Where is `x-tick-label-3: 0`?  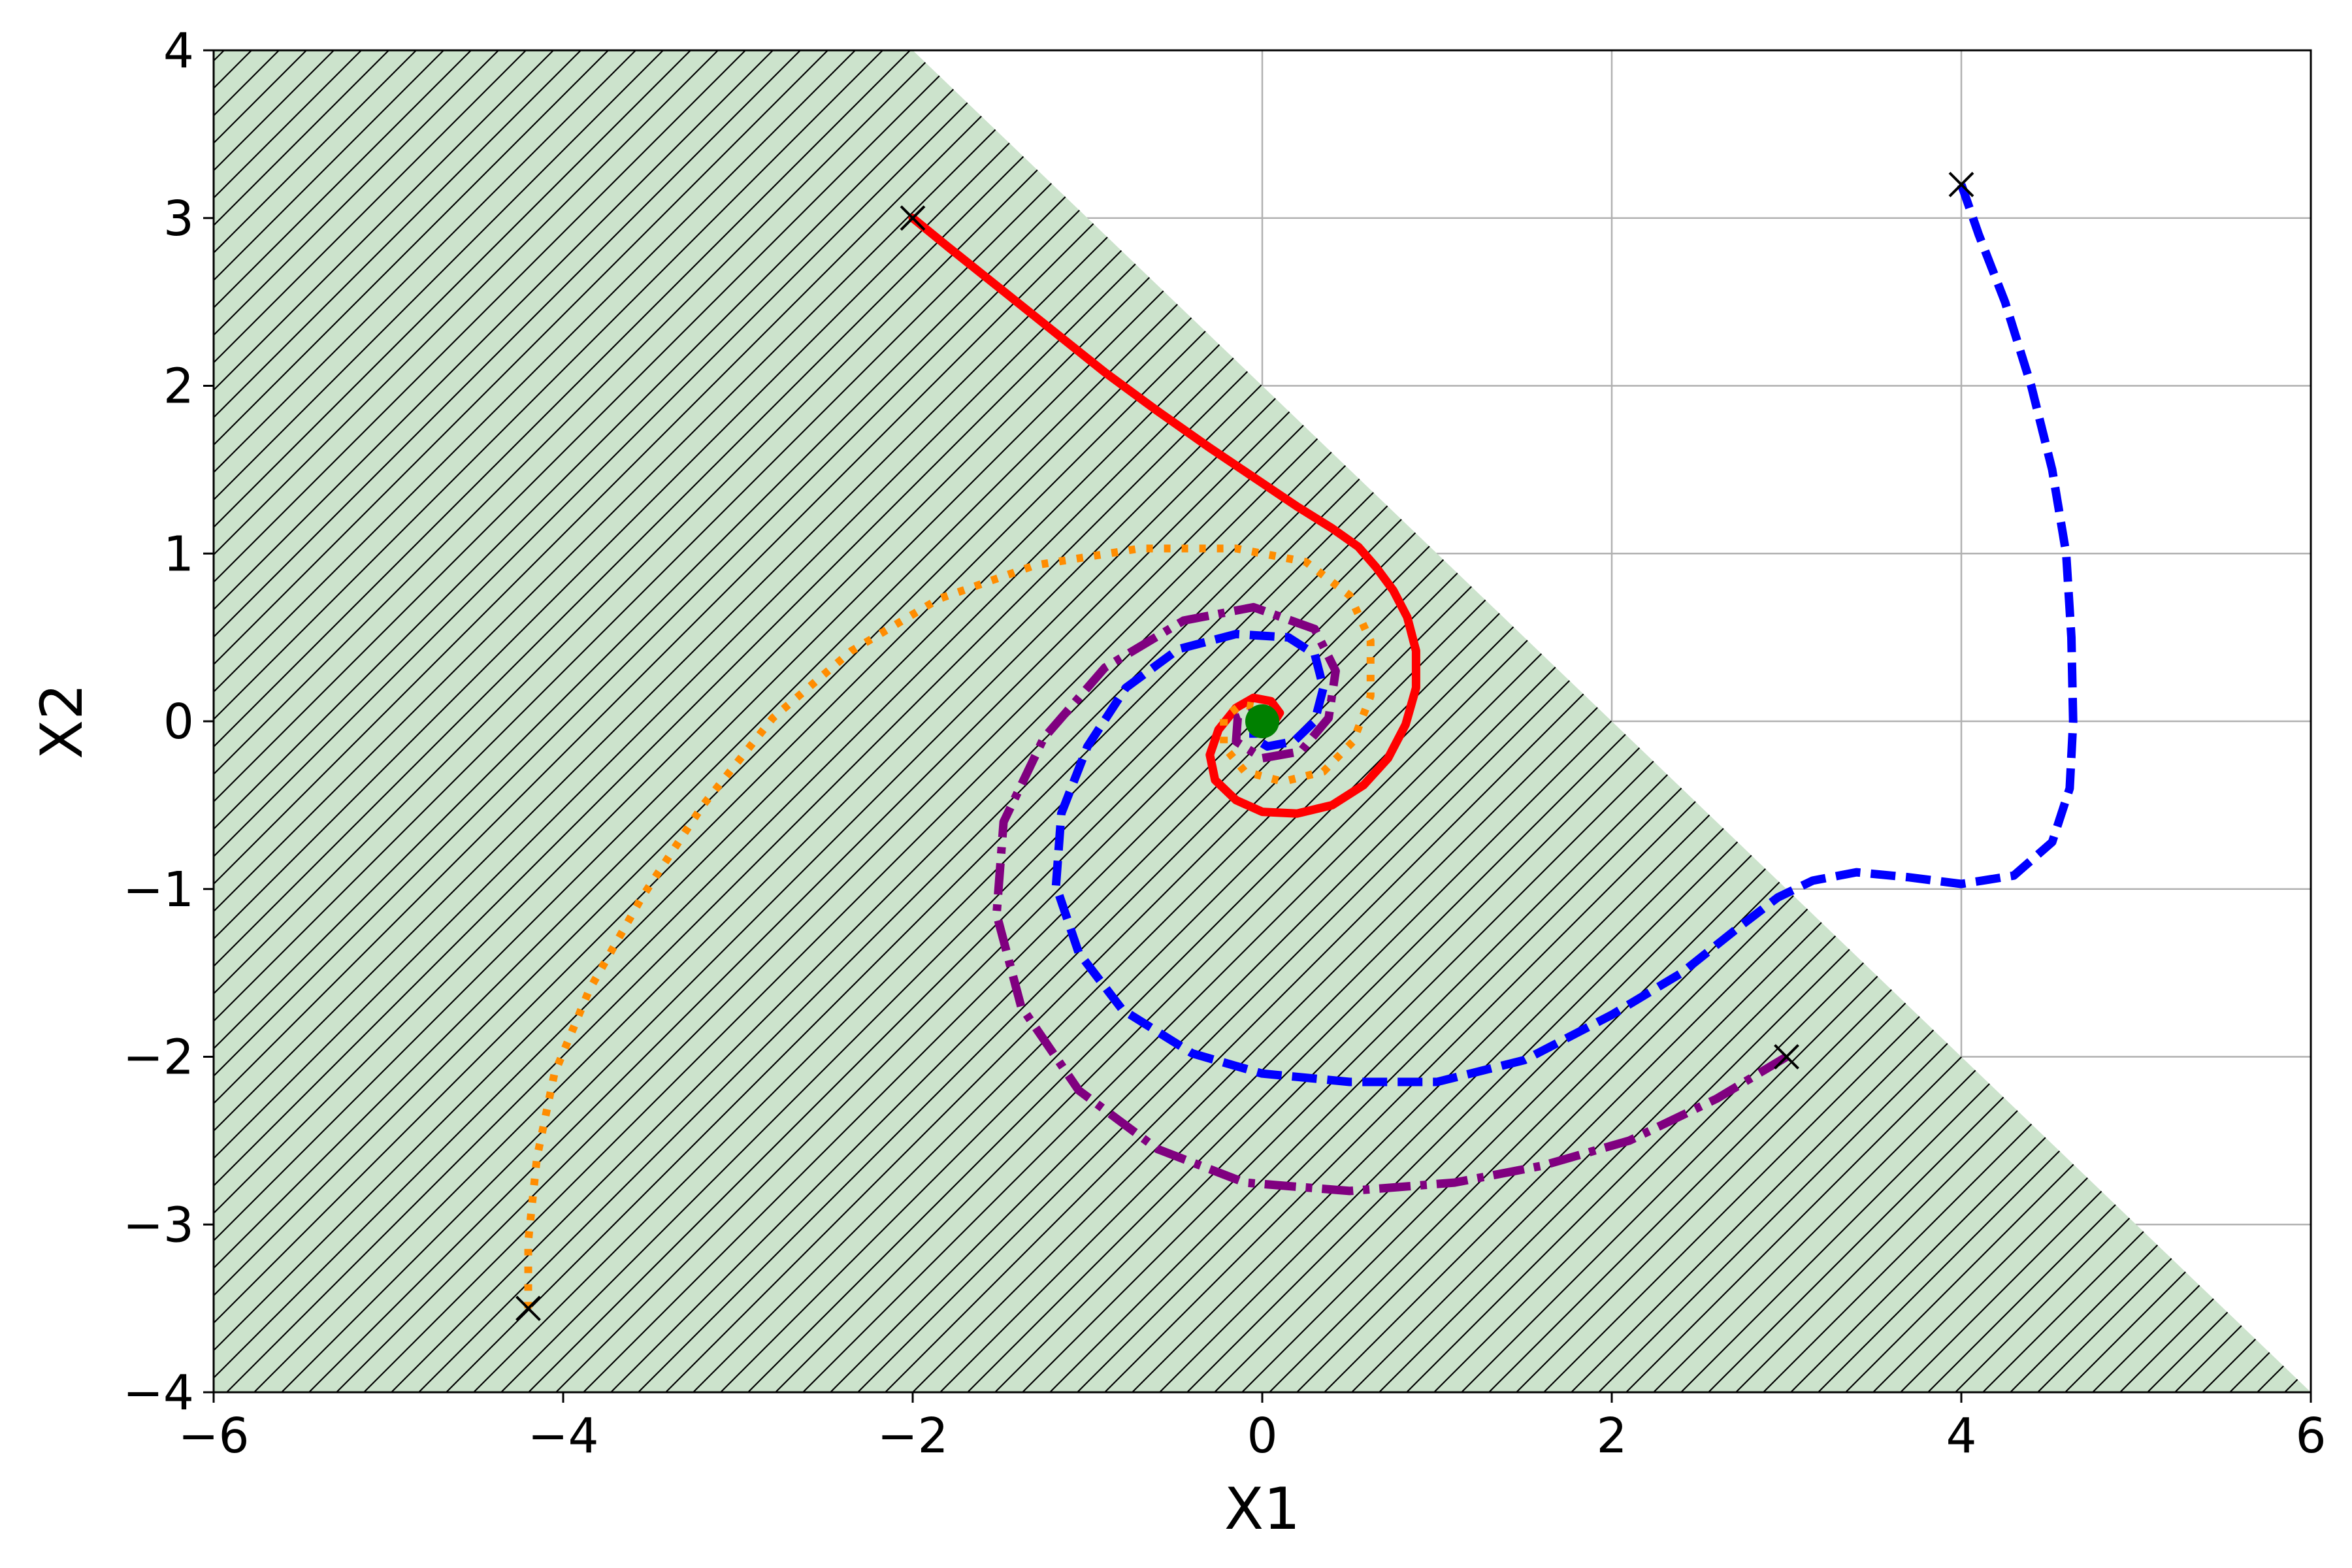
x-tick-label-3: 0 is located at coordinates (1262, 1436).